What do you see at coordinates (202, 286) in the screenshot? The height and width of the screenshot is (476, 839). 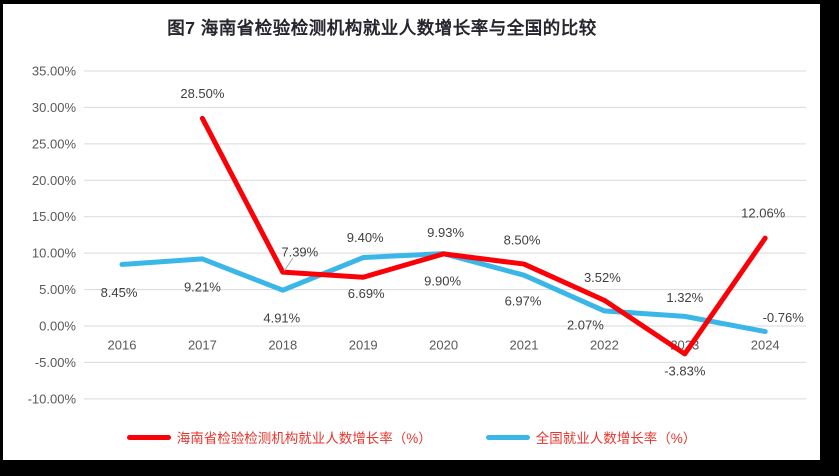 I see `data-label: 9.21%` at bounding box center [202, 286].